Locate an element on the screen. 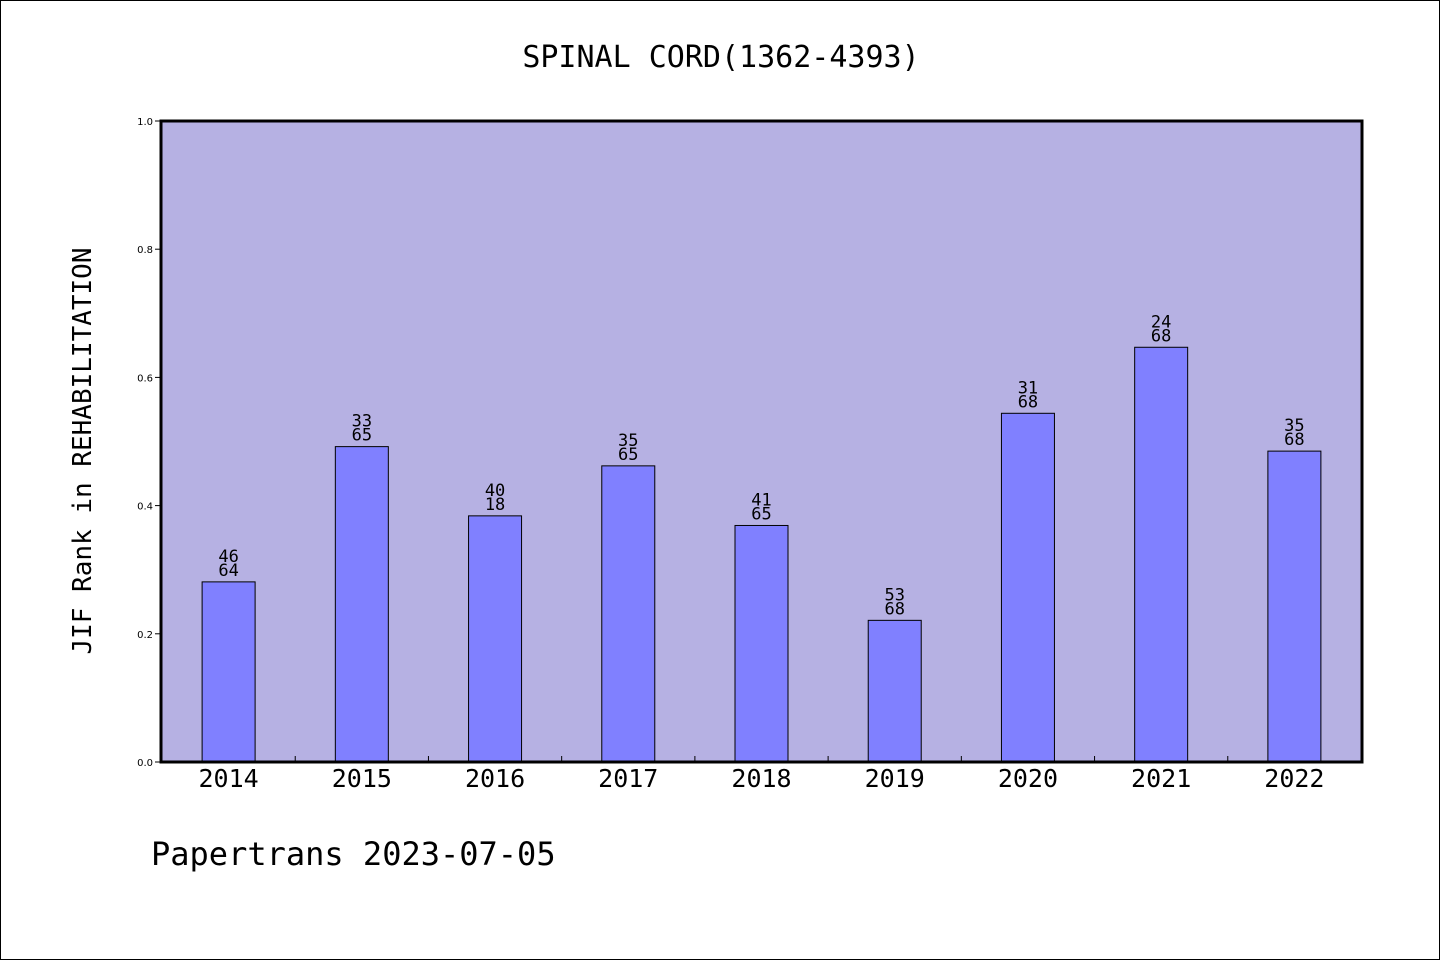 The image size is (1440, 961). bar-2015 is located at coordinates (361, 604).